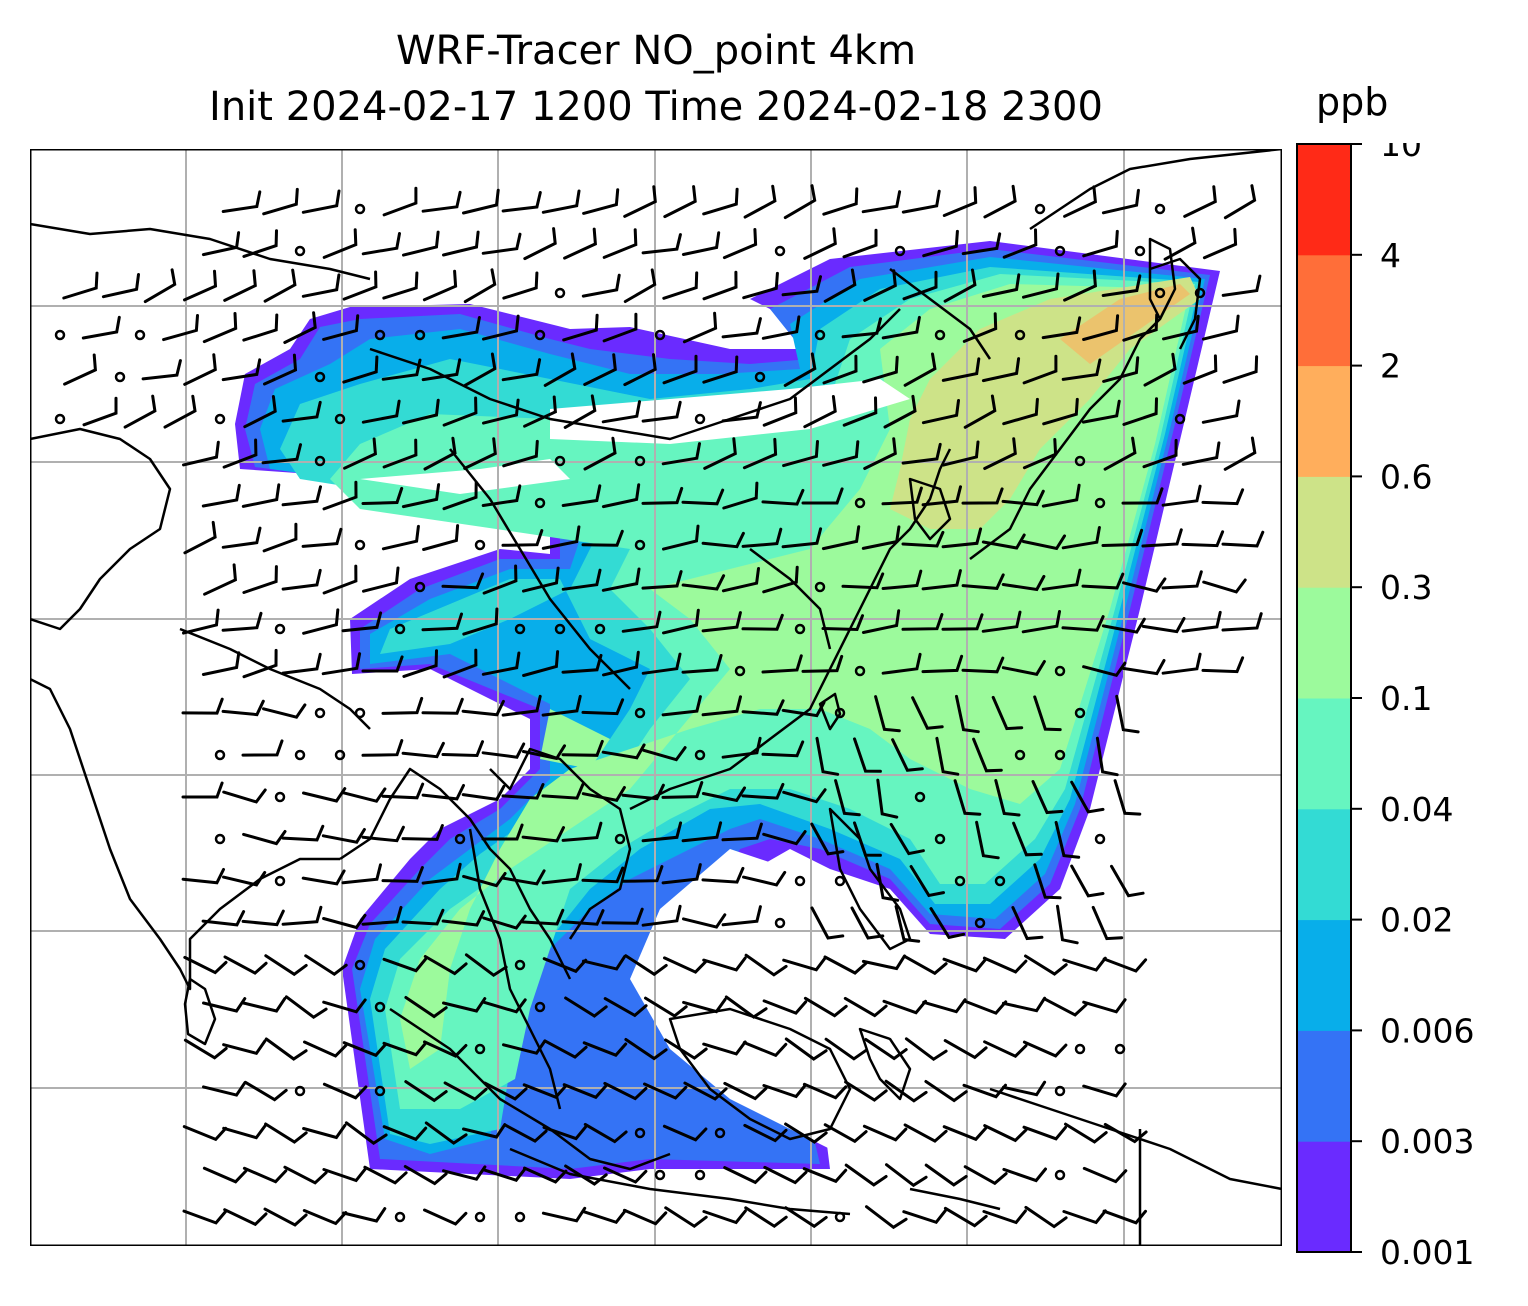  I want to click on chart-title-line1: WRF-Tracer NO_point 4km, so click(656, 51).